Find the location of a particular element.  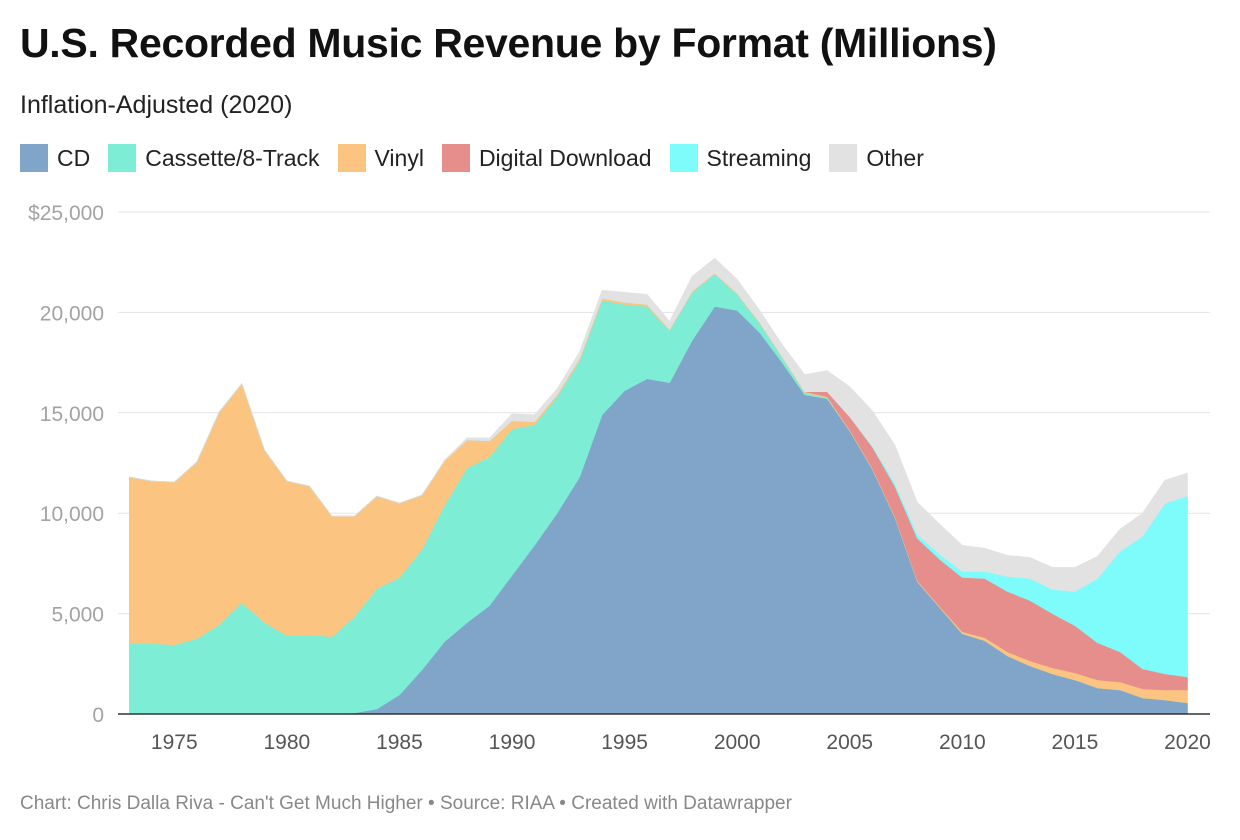

legend-item-vinyl: Vinyl is located at coordinates (380, 158).